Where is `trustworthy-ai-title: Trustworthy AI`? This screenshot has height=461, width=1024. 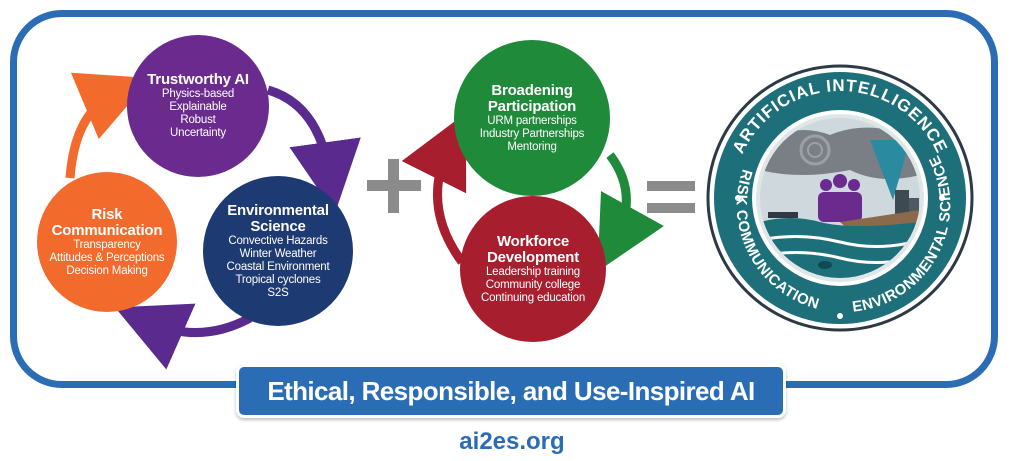
trustworthy-ai-title: Trustworthy AI is located at coordinates (198, 79).